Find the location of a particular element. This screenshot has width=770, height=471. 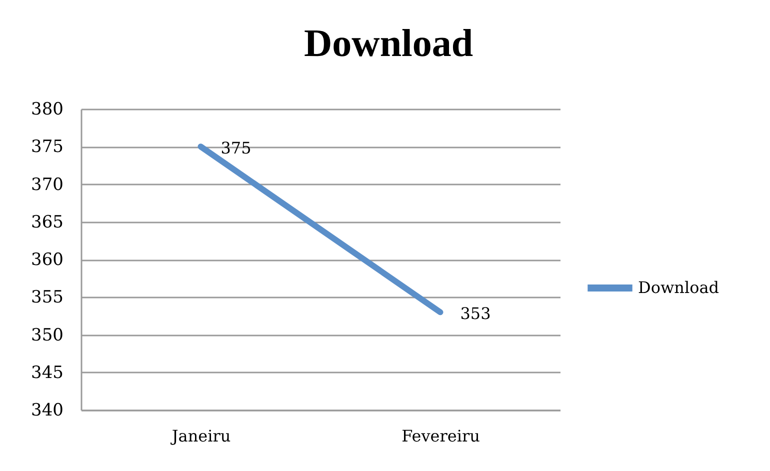

y-tick-label: 380 is located at coordinates (47, 110).